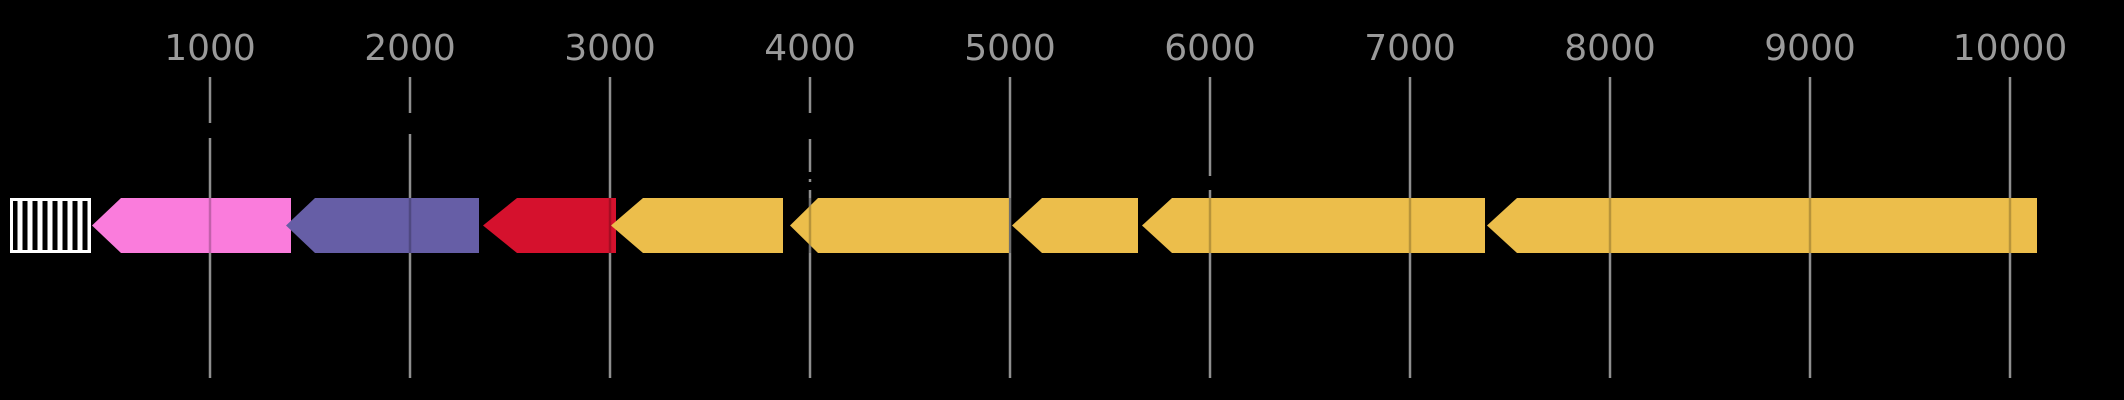  I want to click on axis-tick-label: 2000, so click(410, 48).